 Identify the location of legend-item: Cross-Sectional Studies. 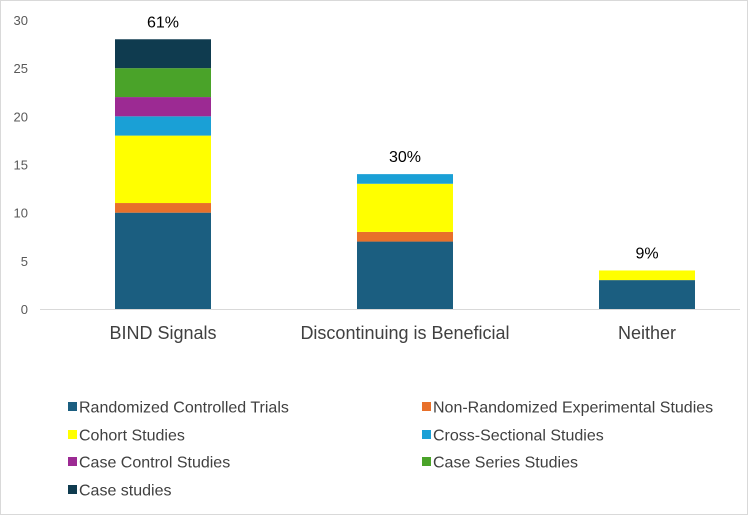
(513, 436).